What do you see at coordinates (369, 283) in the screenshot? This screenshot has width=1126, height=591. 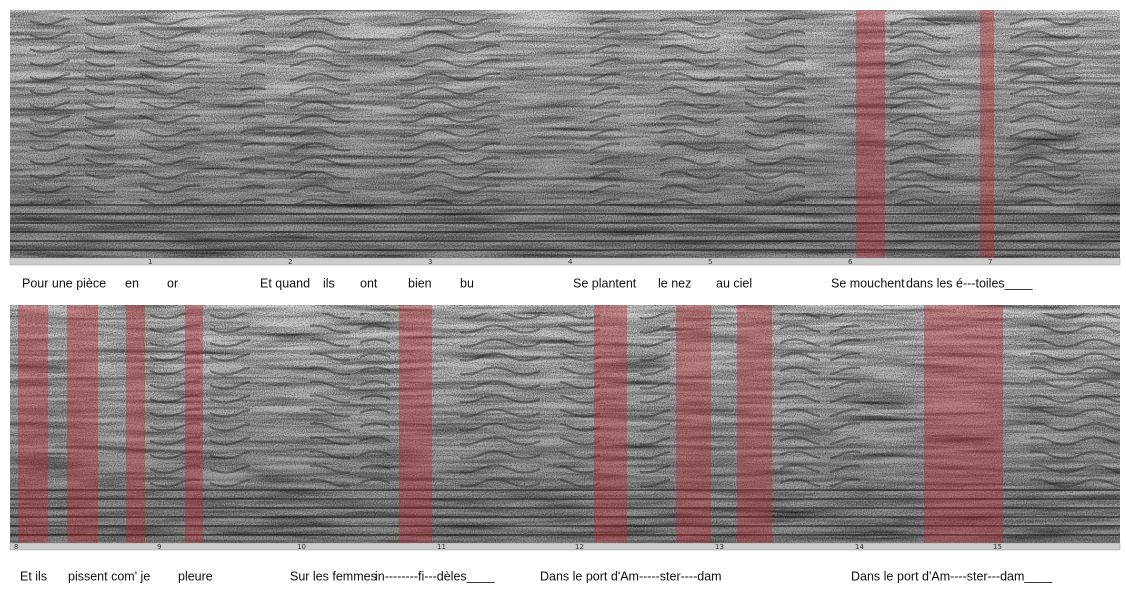 I see `lyric: ont` at bounding box center [369, 283].